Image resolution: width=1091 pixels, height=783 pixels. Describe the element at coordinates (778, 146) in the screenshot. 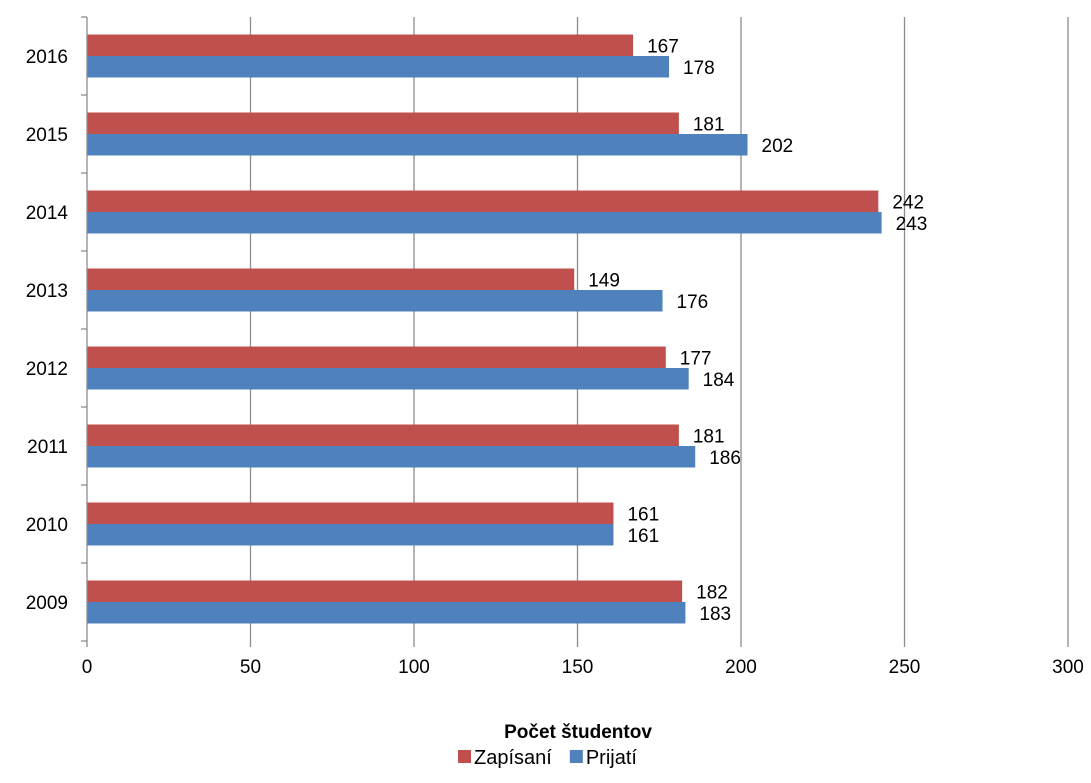

I see `data-label: 202` at that location.